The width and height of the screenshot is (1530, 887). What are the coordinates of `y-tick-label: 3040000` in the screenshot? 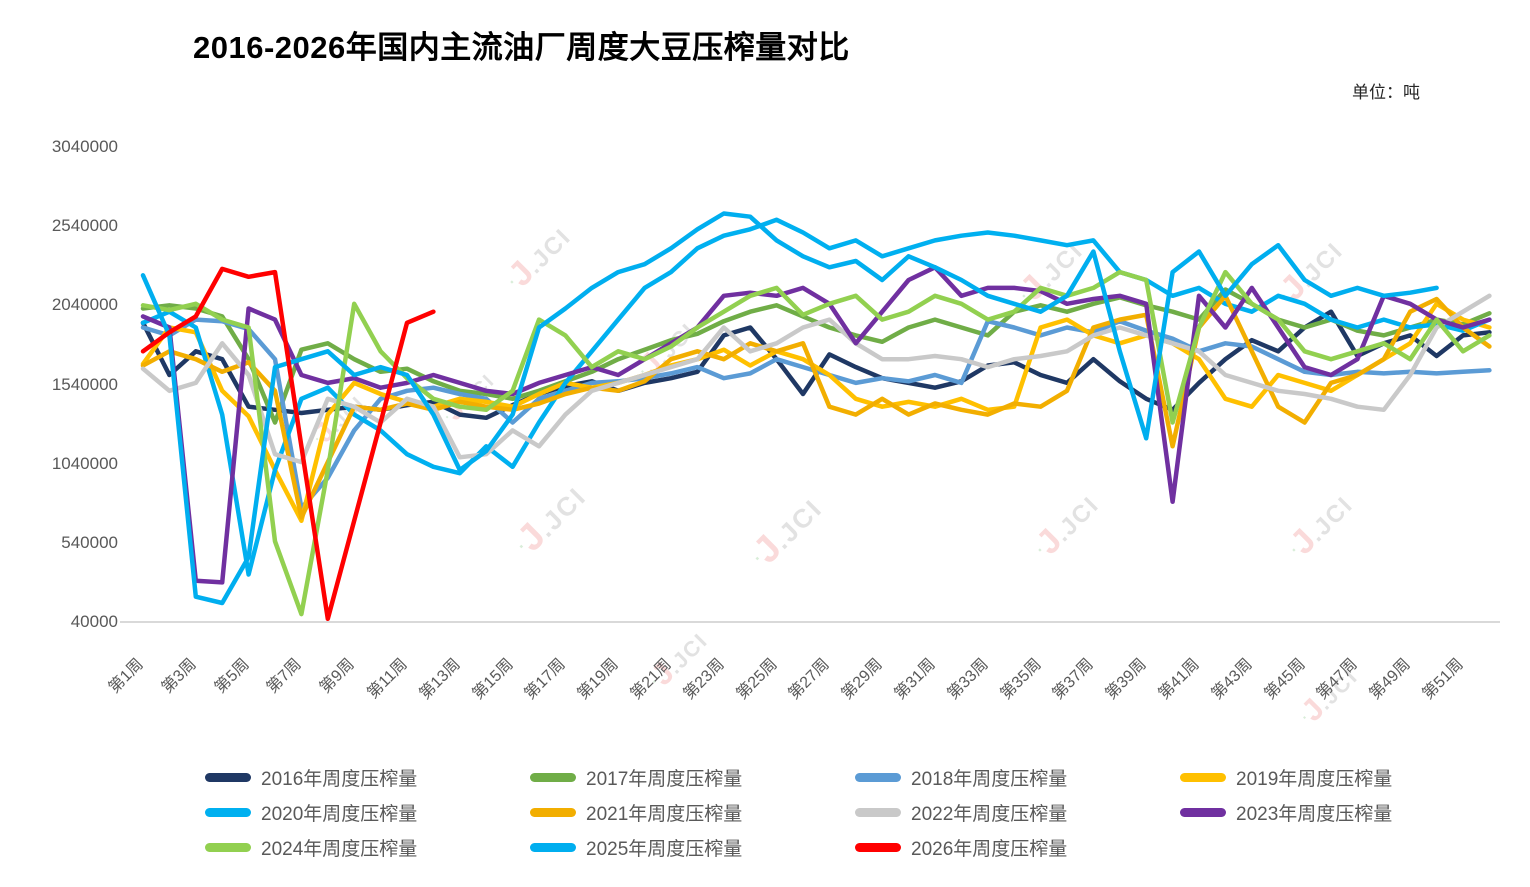 It's located at (84, 146).